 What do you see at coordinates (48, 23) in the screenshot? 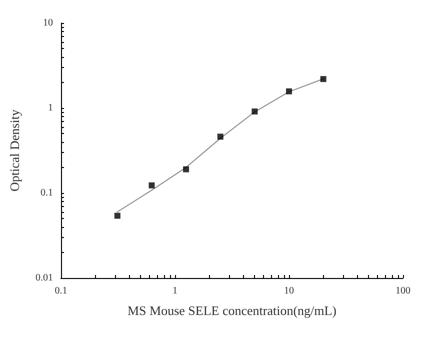
I see `y-tick-label: 10` at bounding box center [48, 23].